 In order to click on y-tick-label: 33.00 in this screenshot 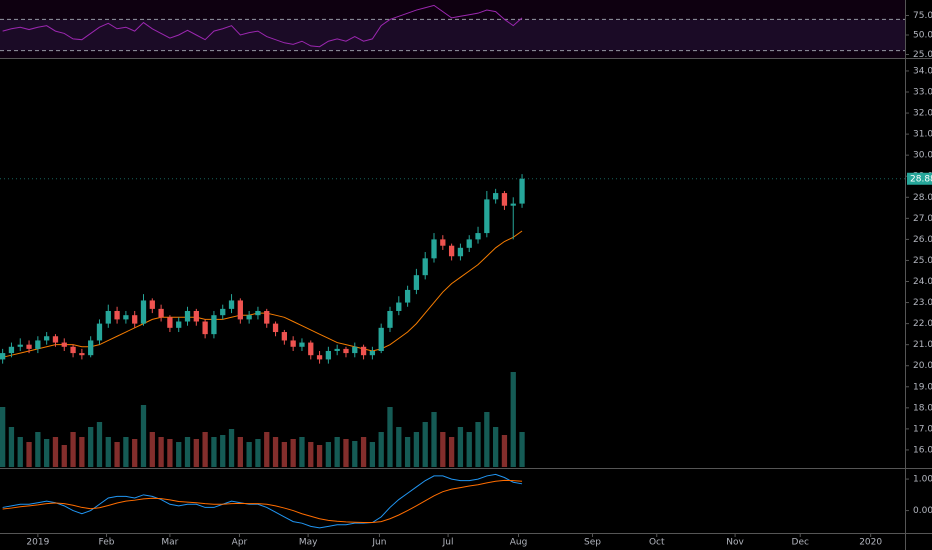, I will do `click(922, 93)`.